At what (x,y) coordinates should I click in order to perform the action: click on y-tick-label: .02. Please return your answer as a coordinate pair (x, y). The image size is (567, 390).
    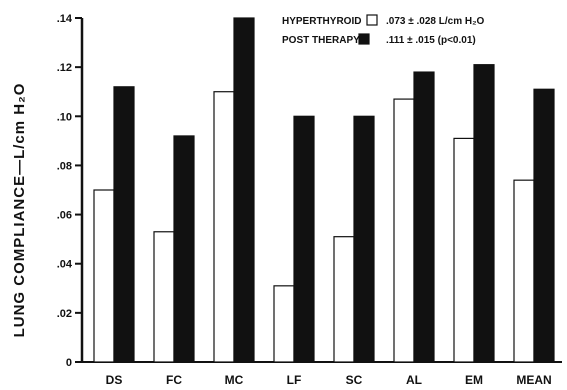
    Looking at the image, I should click on (64, 314).